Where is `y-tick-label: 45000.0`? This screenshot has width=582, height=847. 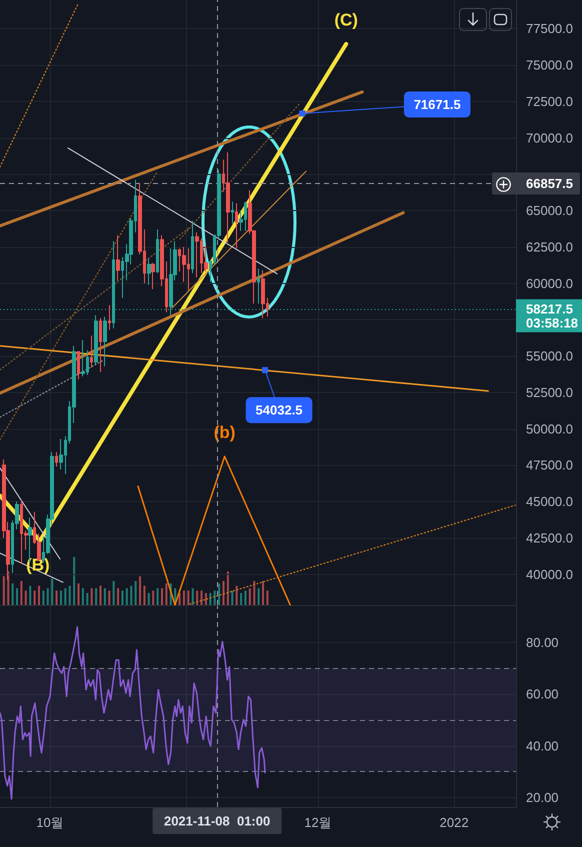
y-tick-label: 45000.0 is located at coordinates (549, 502).